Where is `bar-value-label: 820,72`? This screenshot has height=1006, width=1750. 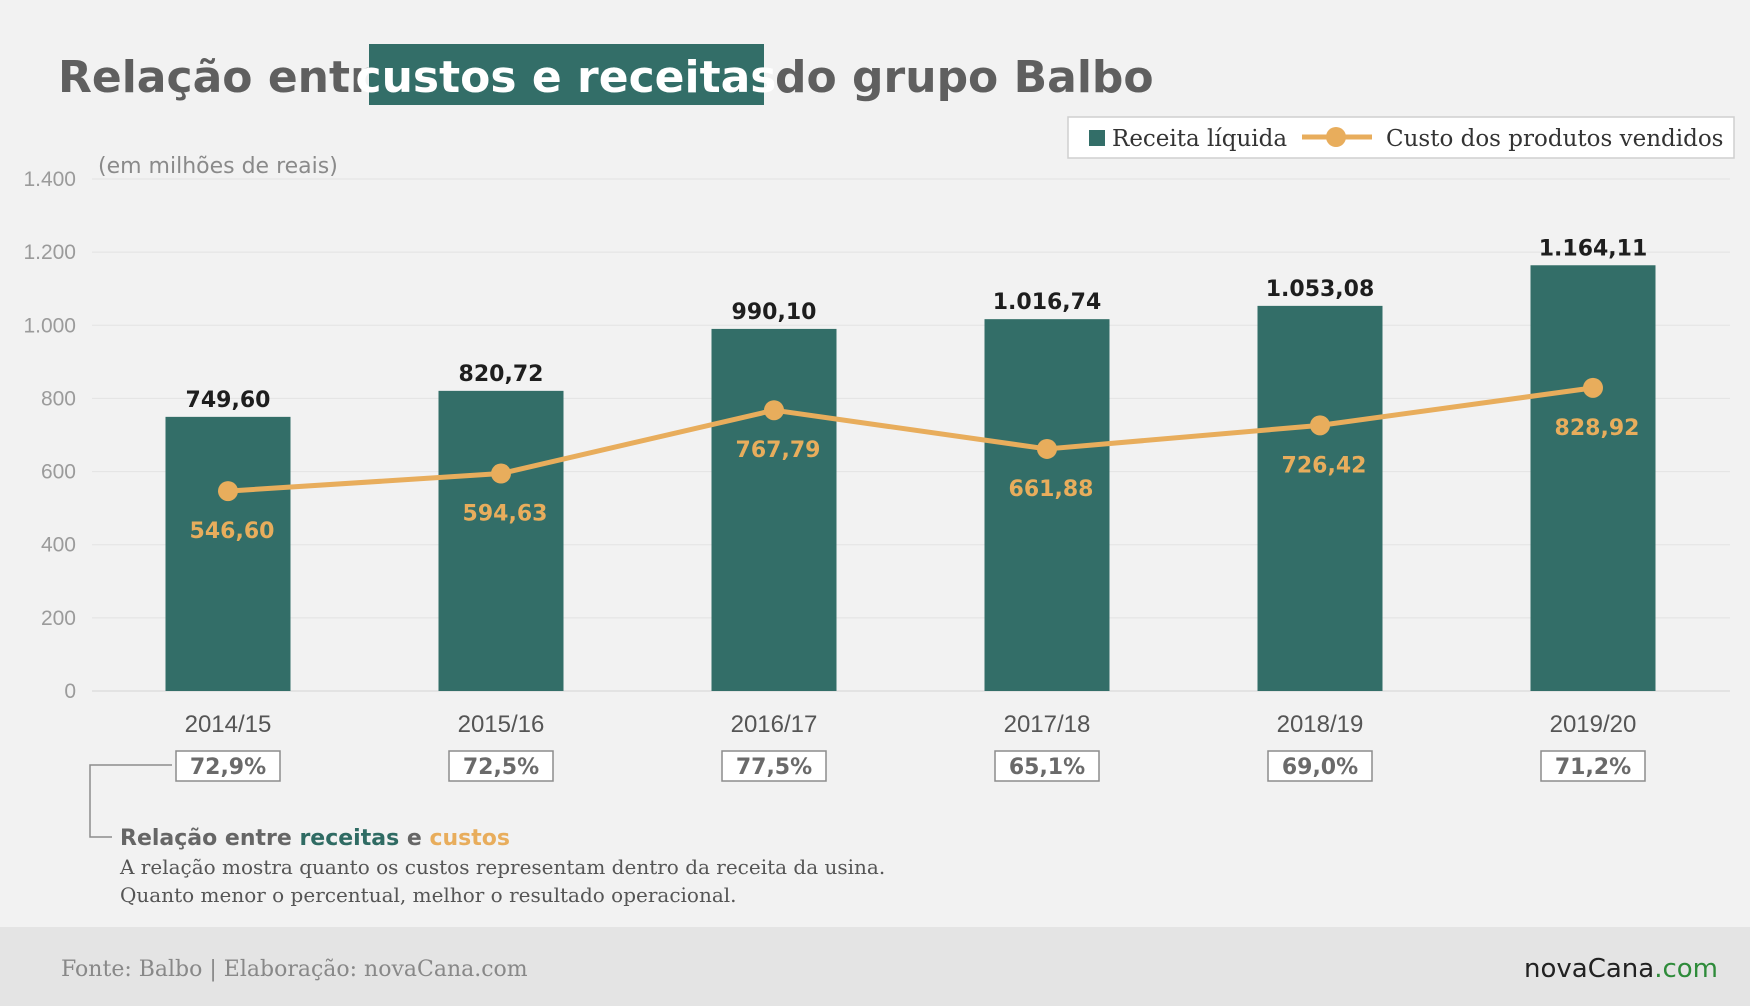 bar-value-label: 820,72 is located at coordinates (501, 374).